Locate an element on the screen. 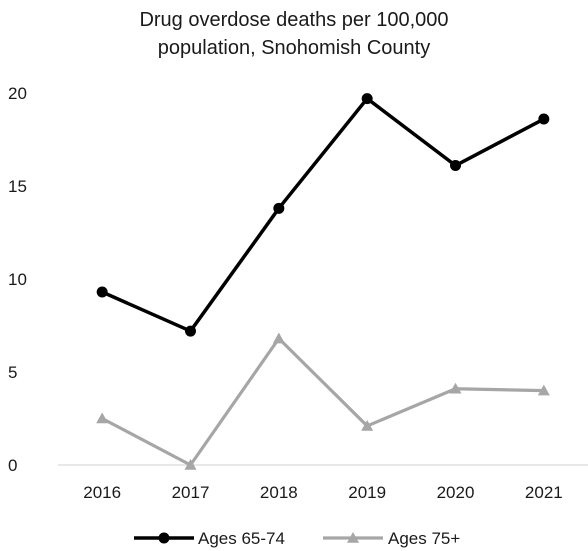 The width and height of the screenshot is (588, 551). y-tick-label-10: 10 is located at coordinates (17, 279).